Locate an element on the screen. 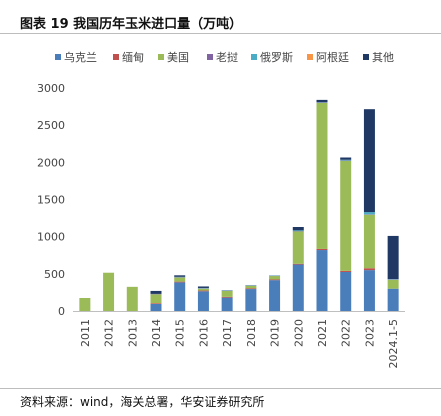 This screenshot has width=441, height=416. legend-label-5: 阿根廷 is located at coordinates (332, 57).